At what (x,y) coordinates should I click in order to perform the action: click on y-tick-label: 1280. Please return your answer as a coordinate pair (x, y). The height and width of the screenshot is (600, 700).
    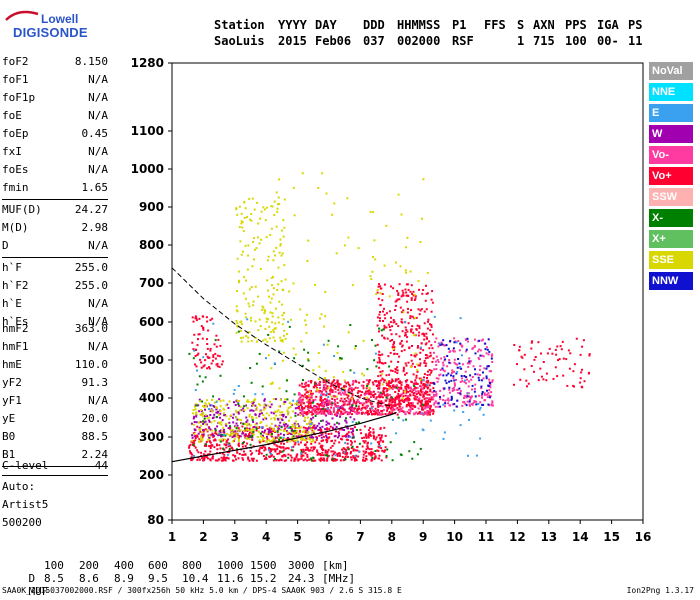
    Looking at the image, I should click on (147, 63).